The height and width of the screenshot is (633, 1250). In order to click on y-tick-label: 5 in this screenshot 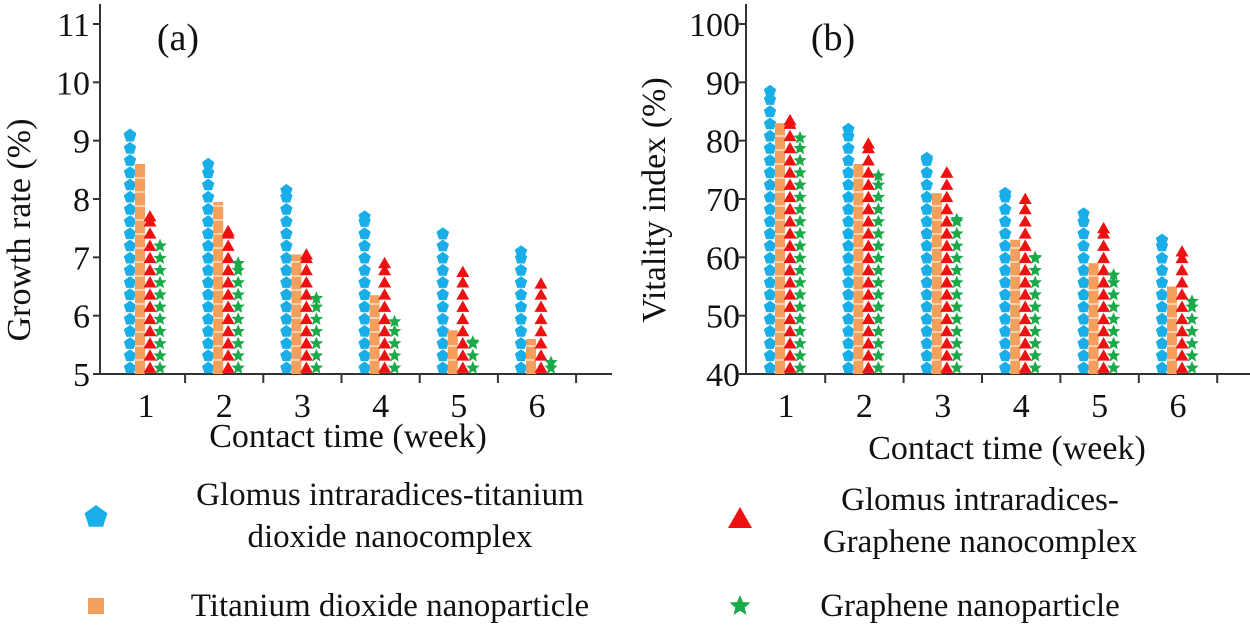, I will do `click(81, 375)`.